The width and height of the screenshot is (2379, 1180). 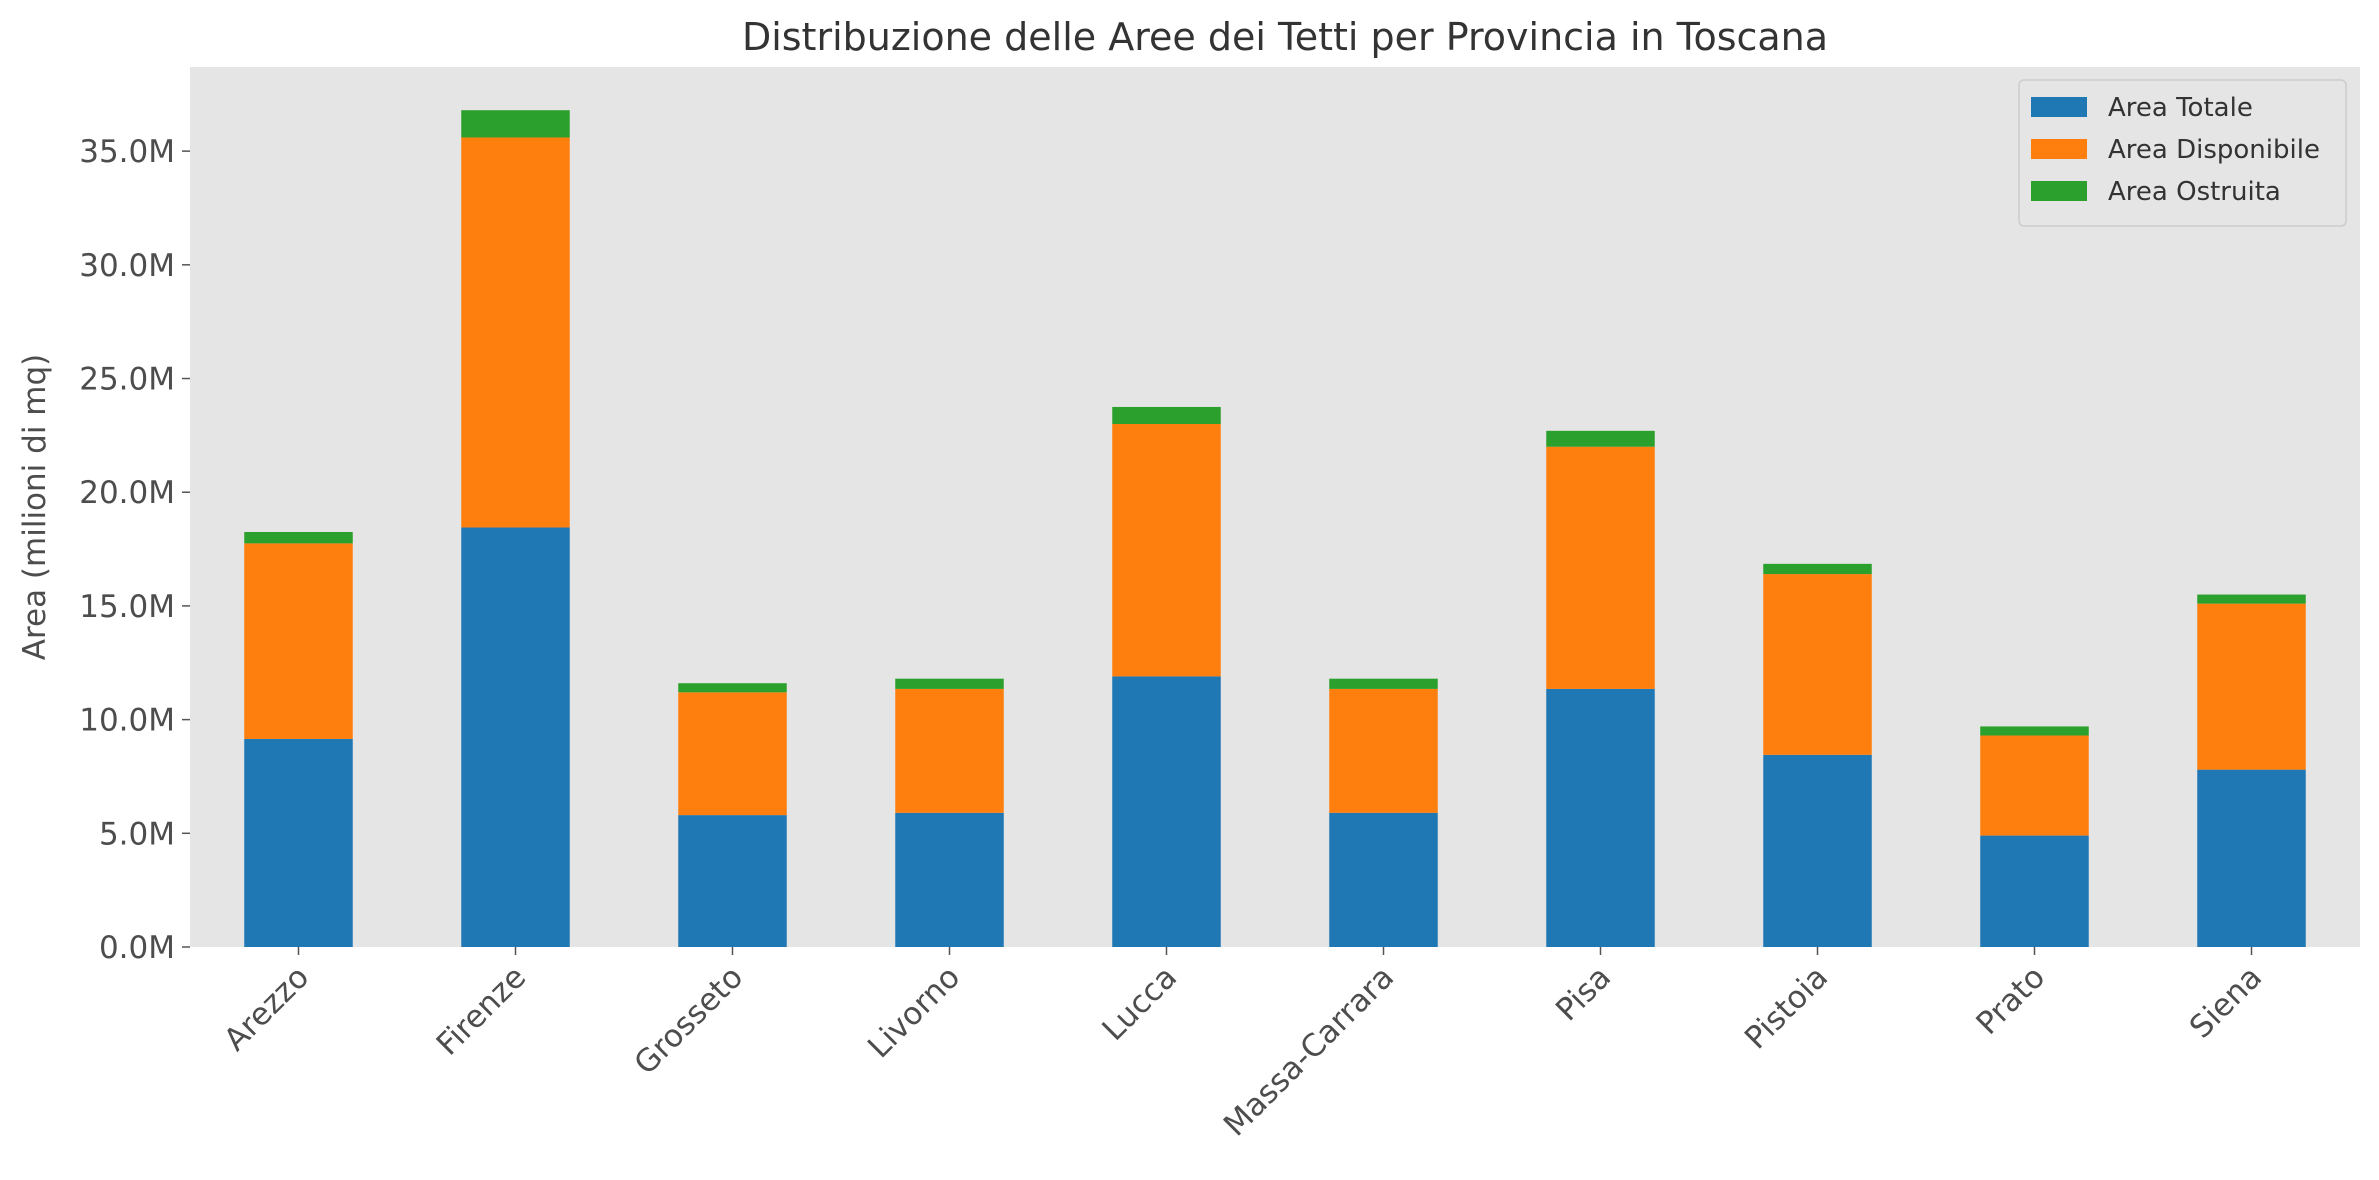 What do you see at coordinates (127, 152) in the screenshot?
I see `y-tick-label: 35.0M` at bounding box center [127, 152].